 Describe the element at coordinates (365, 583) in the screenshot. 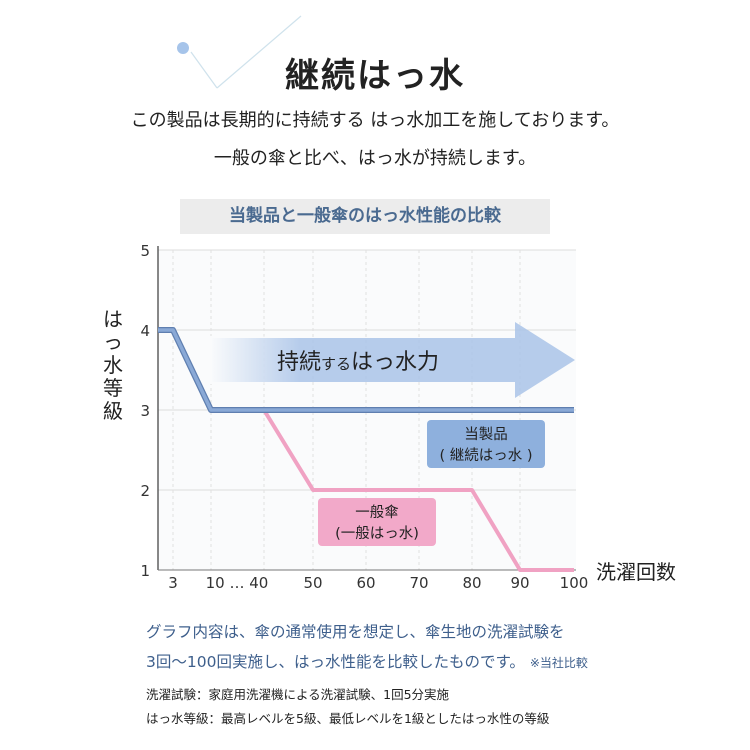

I see `x-tick-label: 60` at that location.